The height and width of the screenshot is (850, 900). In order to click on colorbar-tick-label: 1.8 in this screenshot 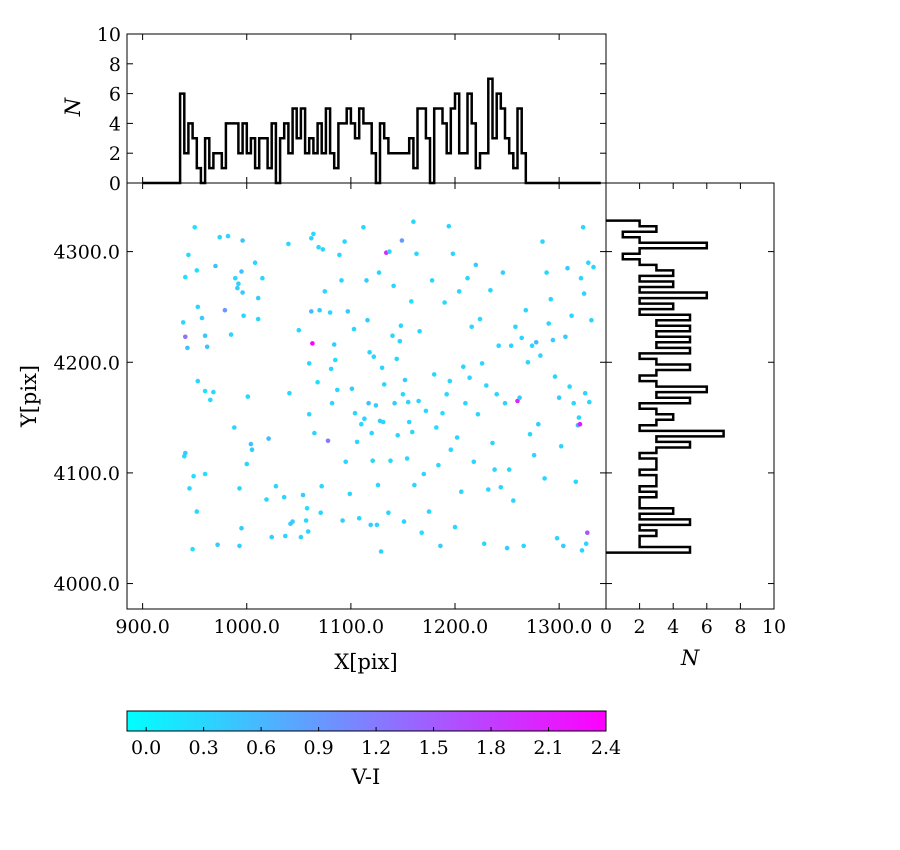, I will do `click(491, 748)`.